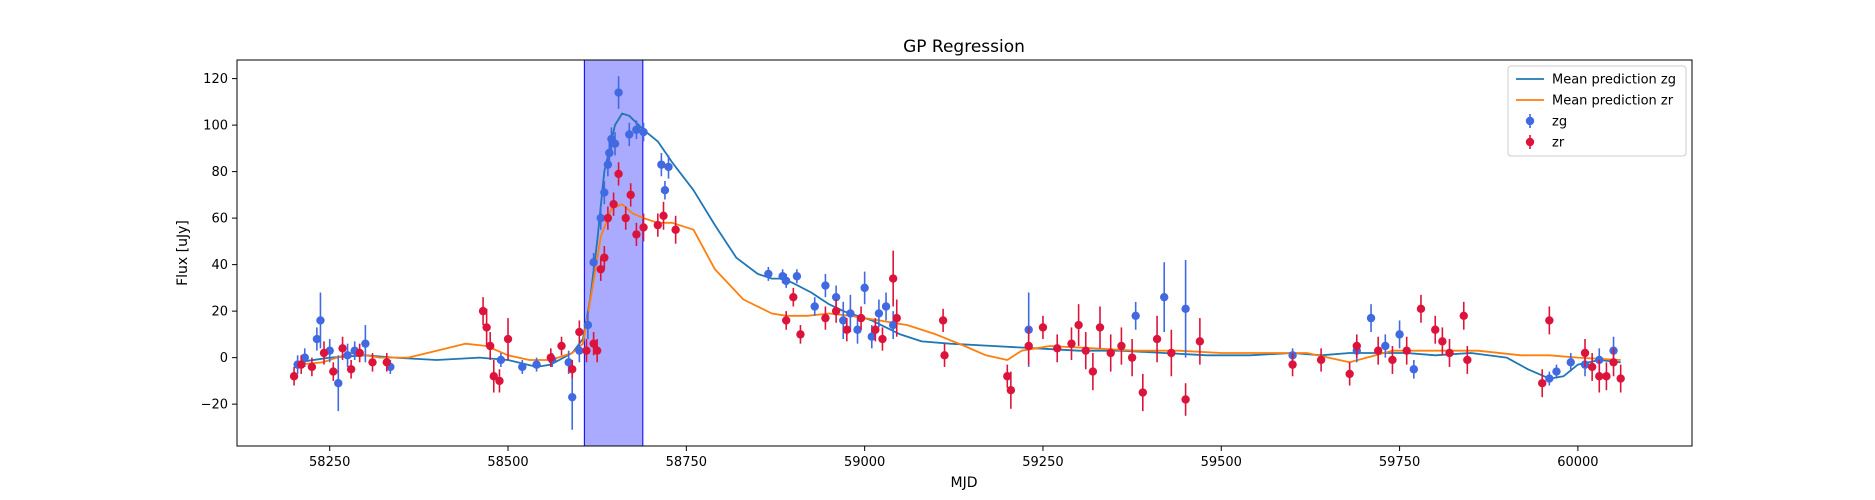 Image resolution: width=1875 pixels, height=500 pixels. I want to click on y-tick-label: 120, so click(215, 79).